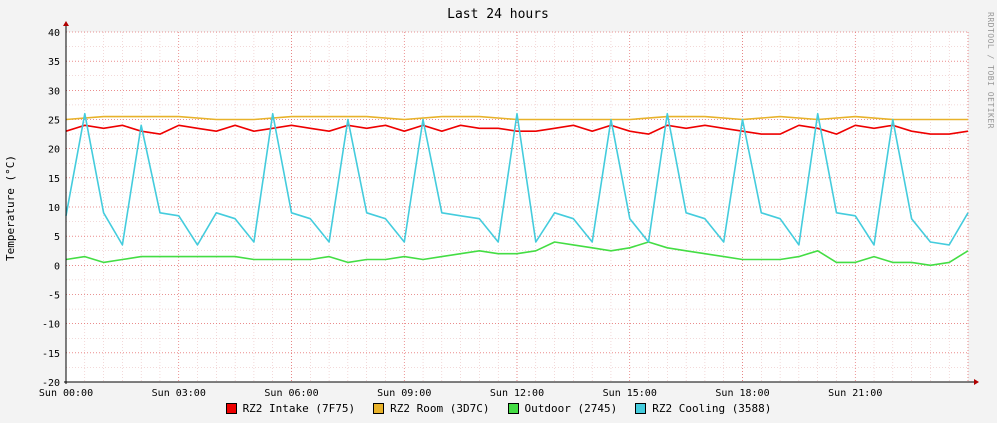 The width and height of the screenshot is (997, 423). Describe the element at coordinates (404, 393) in the screenshot. I see `x-tick-label: Sun 09:00` at that location.